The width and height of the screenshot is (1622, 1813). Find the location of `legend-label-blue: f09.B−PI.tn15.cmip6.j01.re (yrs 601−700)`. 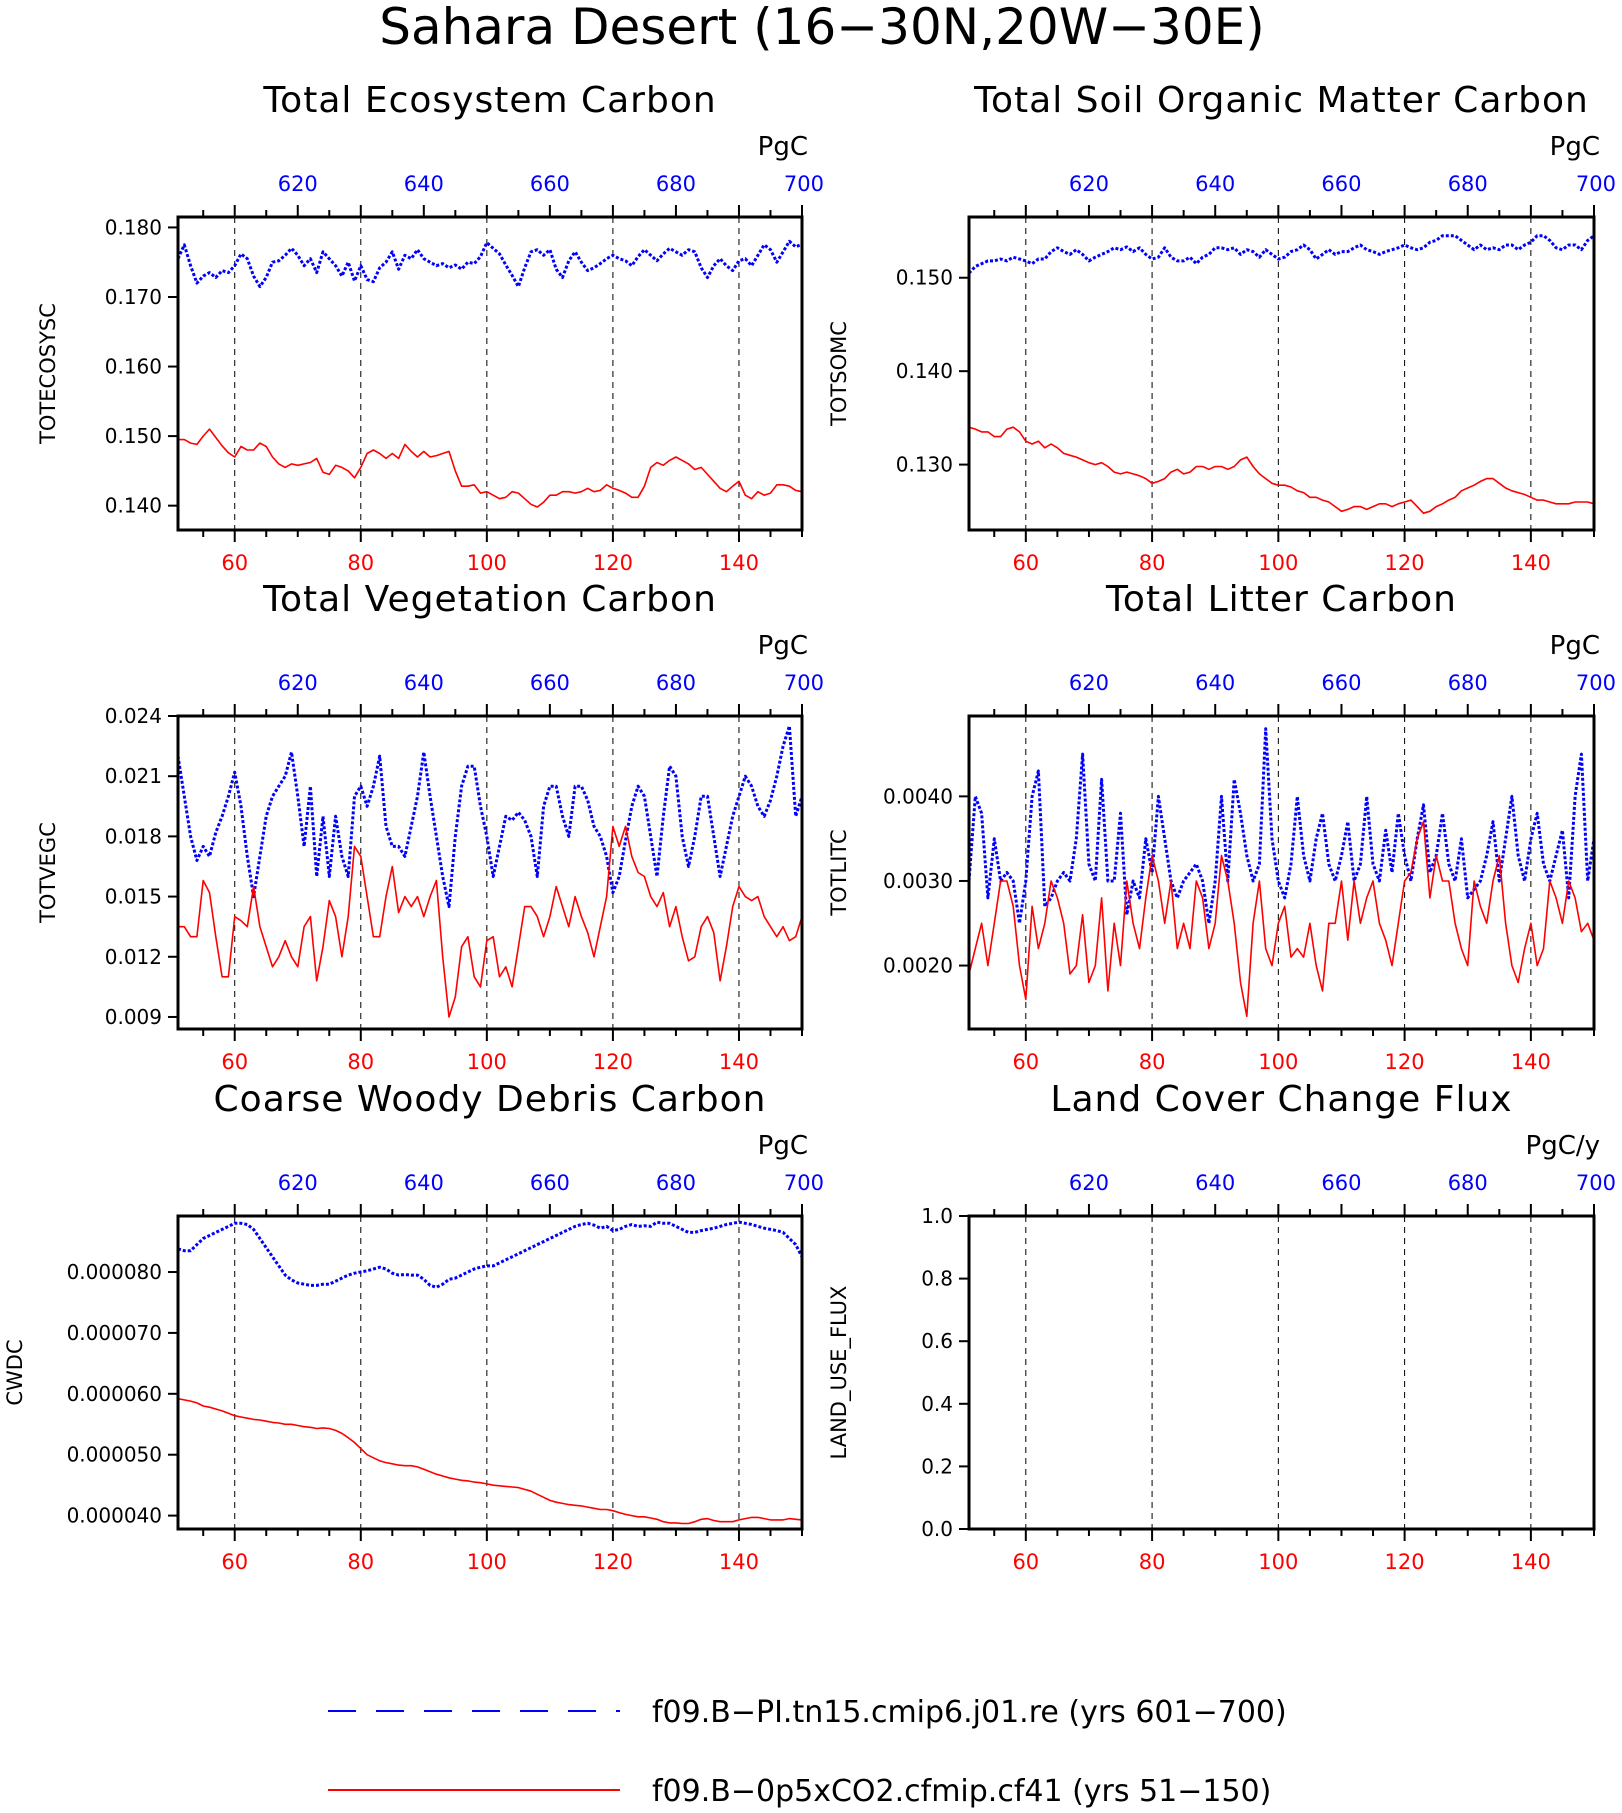

legend-label-blue: f09.B−PI.tn15.cmip6.j01.re (yrs 601−700) is located at coordinates (969, 1712).